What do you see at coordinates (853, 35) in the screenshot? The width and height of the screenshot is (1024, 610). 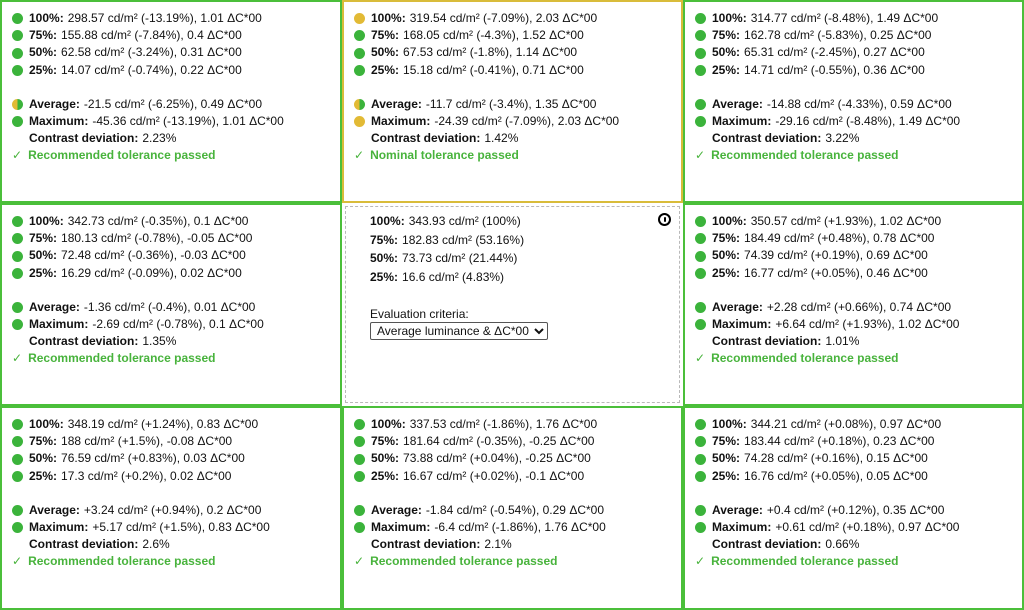 I see `level-row: 75%: 162.78 cd/m² (-5.83%), 0.25 ΔC*00` at bounding box center [853, 35].